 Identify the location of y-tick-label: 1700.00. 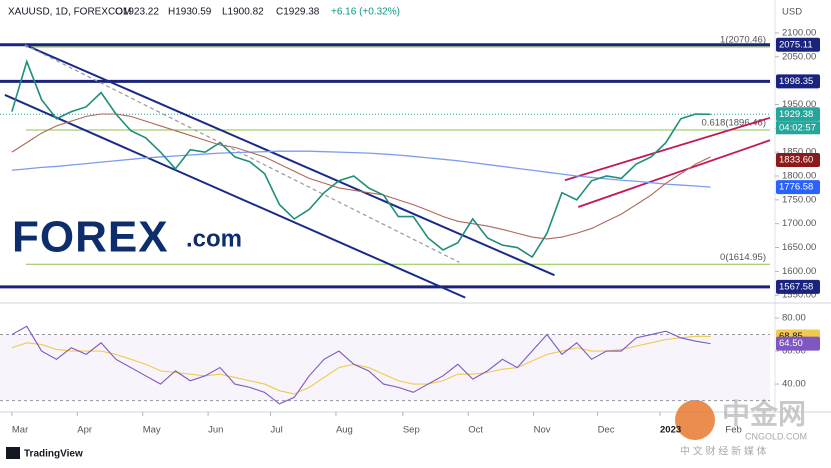
(799, 223).